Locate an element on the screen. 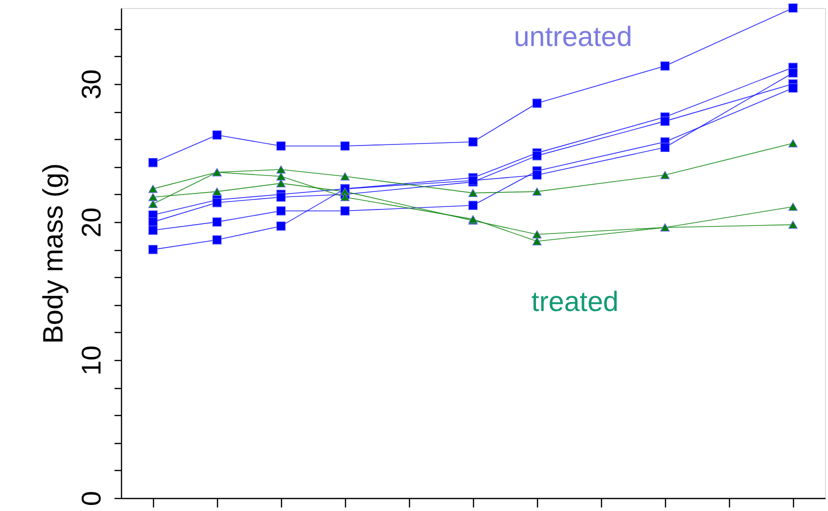  y-tick-label: 20 is located at coordinates (91, 222).